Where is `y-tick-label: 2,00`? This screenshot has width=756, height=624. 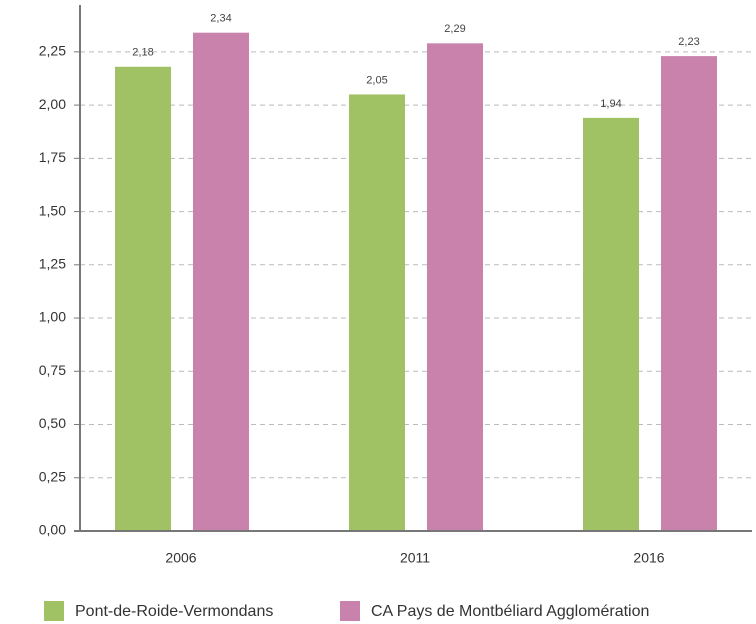 y-tick-label: 2,00 is located at coordinates (52, 104).